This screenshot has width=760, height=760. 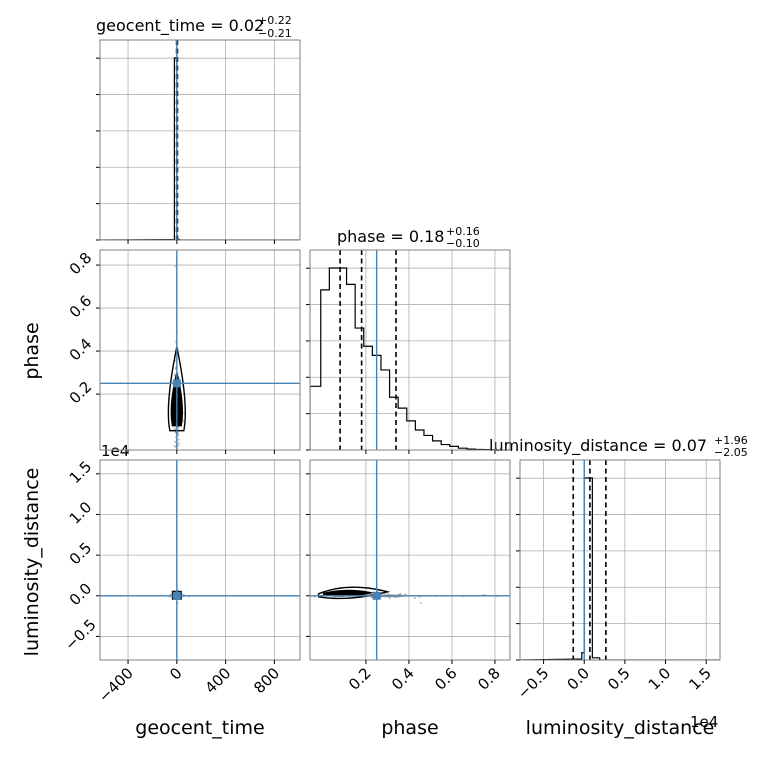 What do you see at coordinates (489, 679) in the screenshot?
I see `x-tick-label: 0.8` at bounding box center [489, 679].